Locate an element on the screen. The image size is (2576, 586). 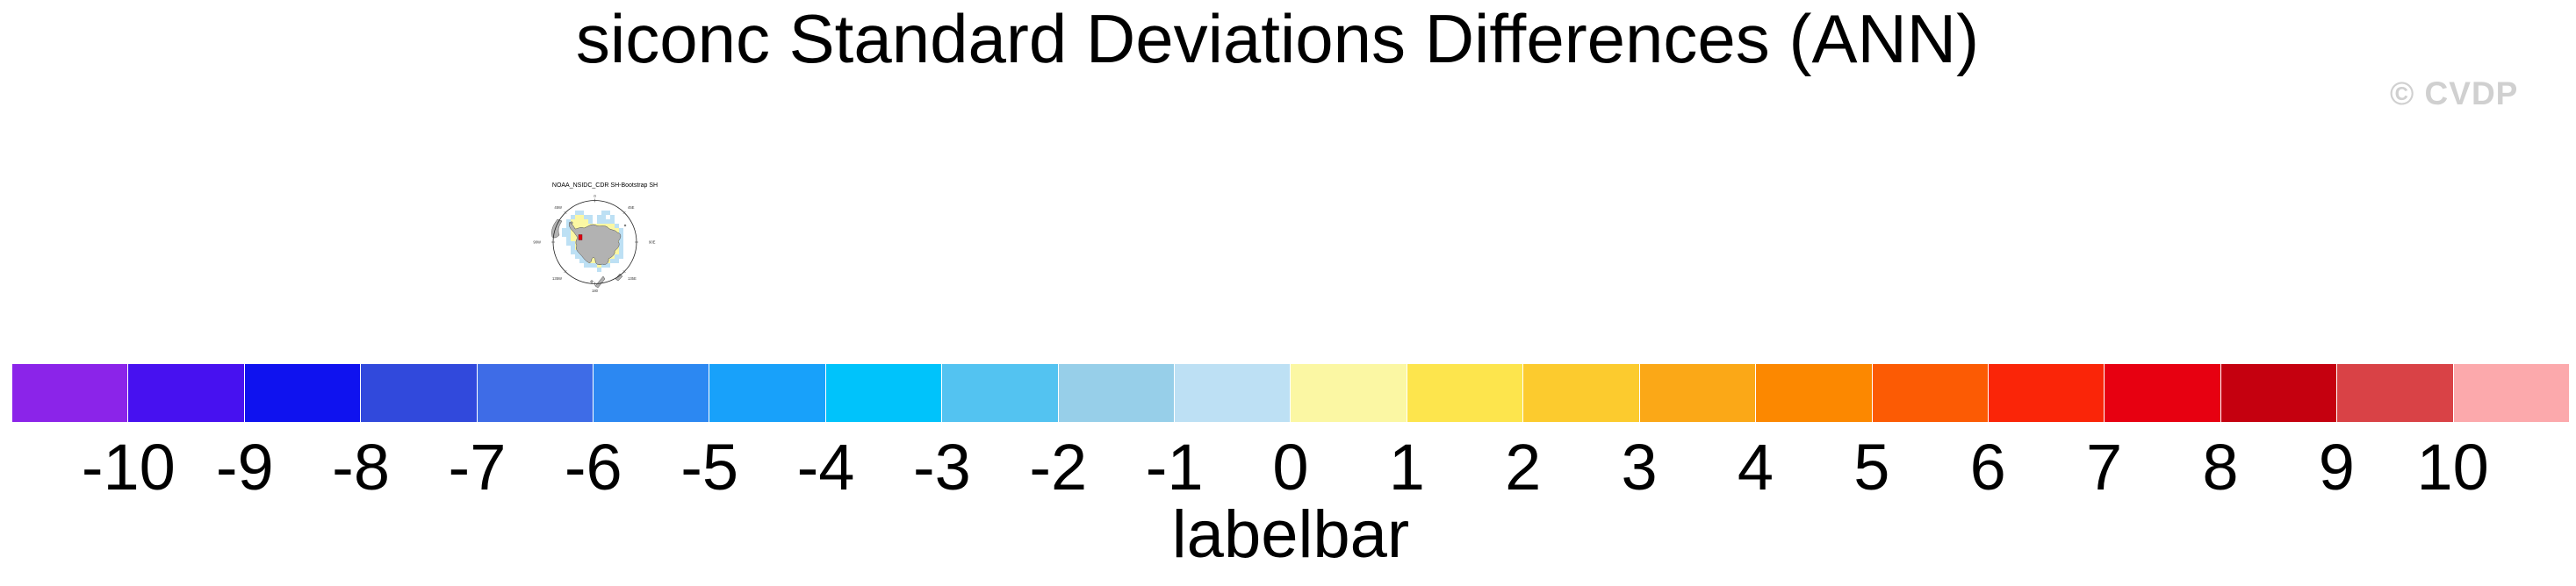
labelbar-tick-label: -10 is located at coordinates (128, 467).